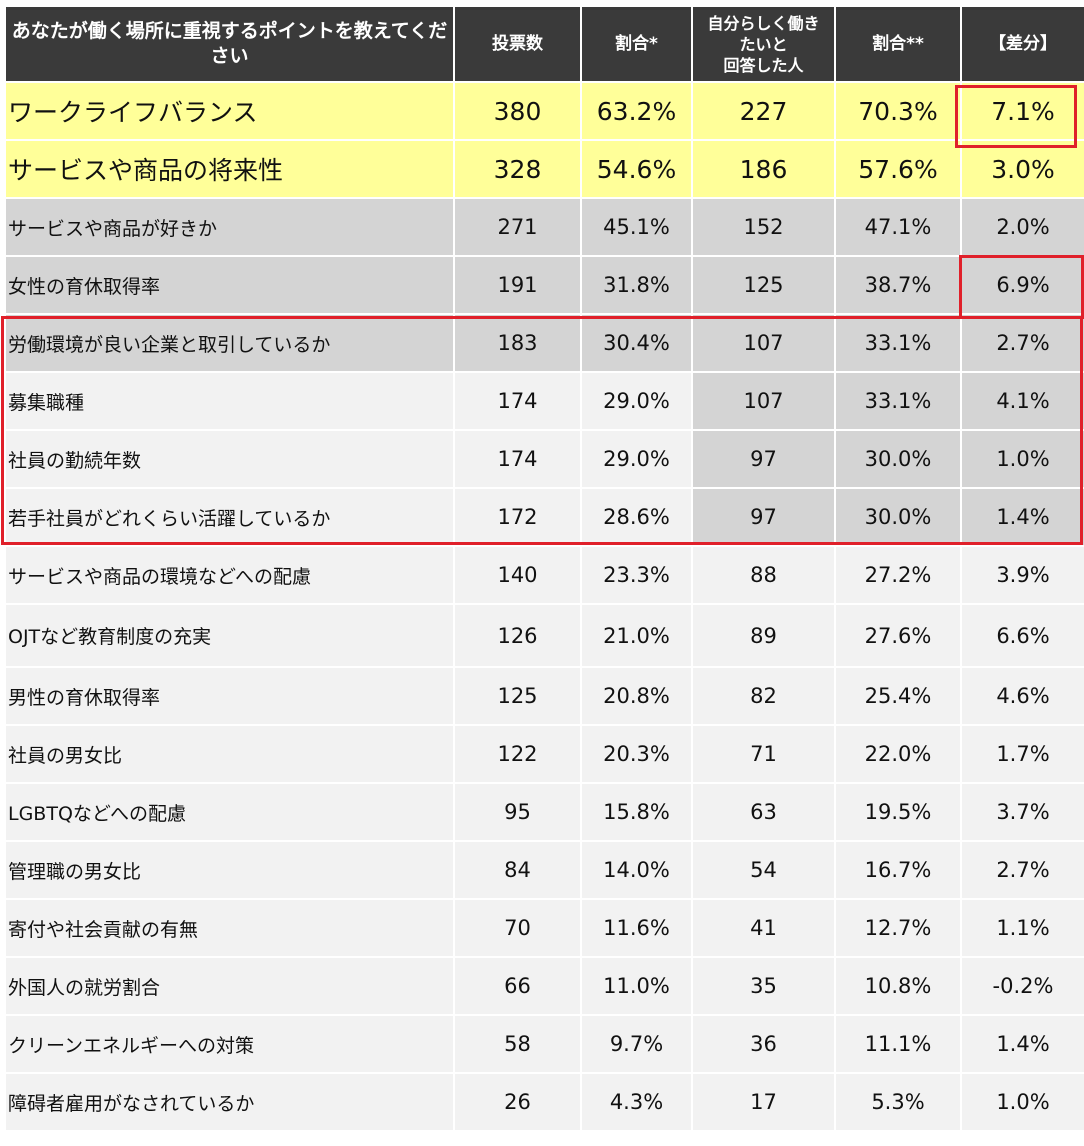 The image size is (1084, 1146). What do you see at coordinates (636, 111) in the screenshot?
I see `ratio-cell: 63.2%` at bounding box center [636, 111].